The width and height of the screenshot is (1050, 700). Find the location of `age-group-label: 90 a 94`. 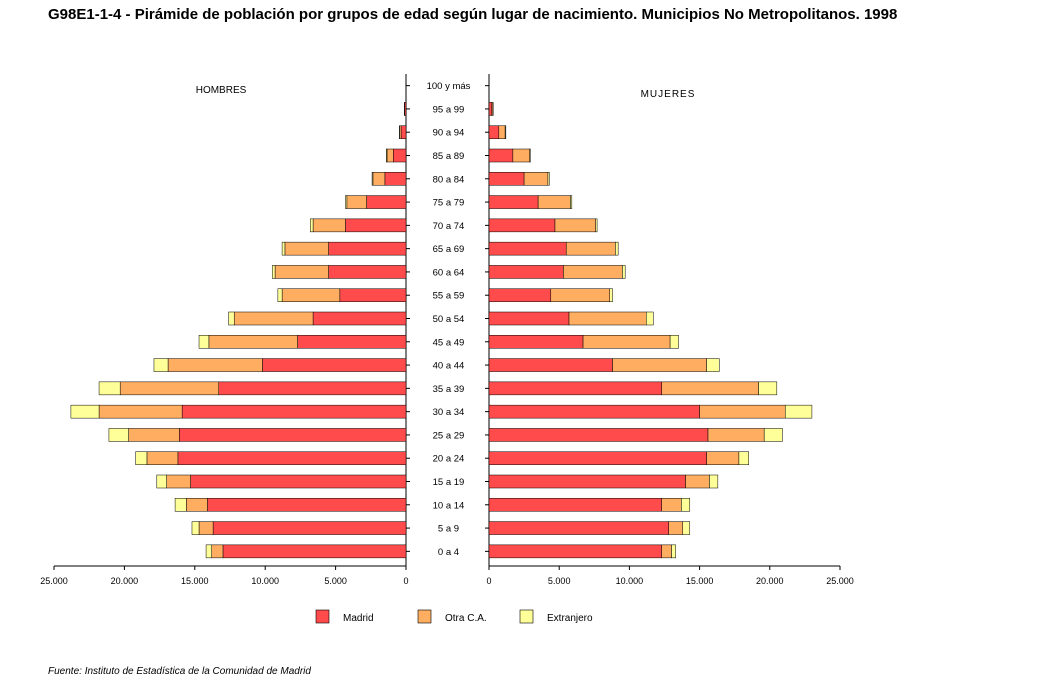

age-group-label: 90 a 94 is located at coordinates (449, 133).